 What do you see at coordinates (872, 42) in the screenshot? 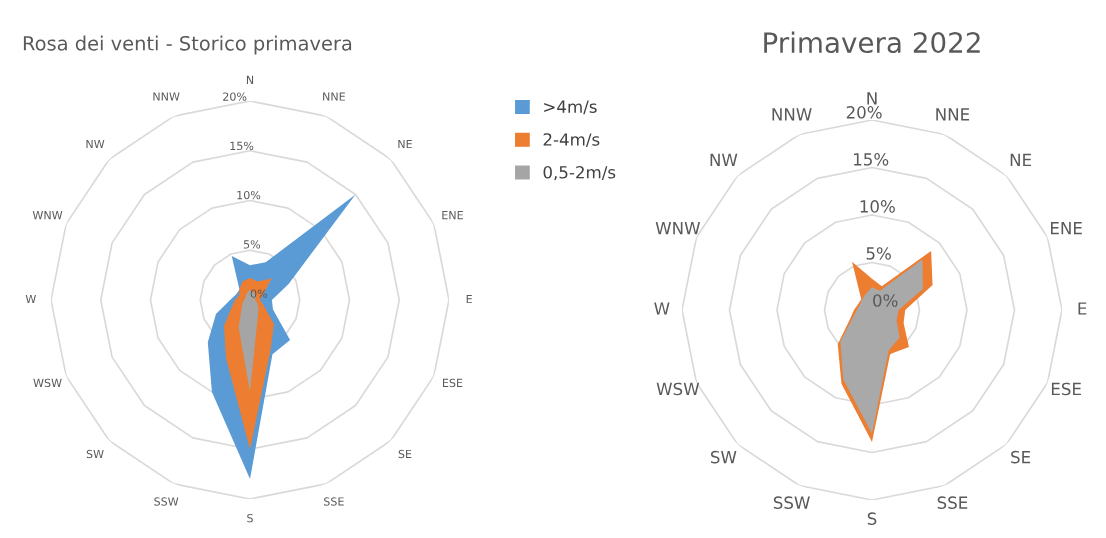
I see `chart-title: Primavera 2022` at bounding box center [872, 42].